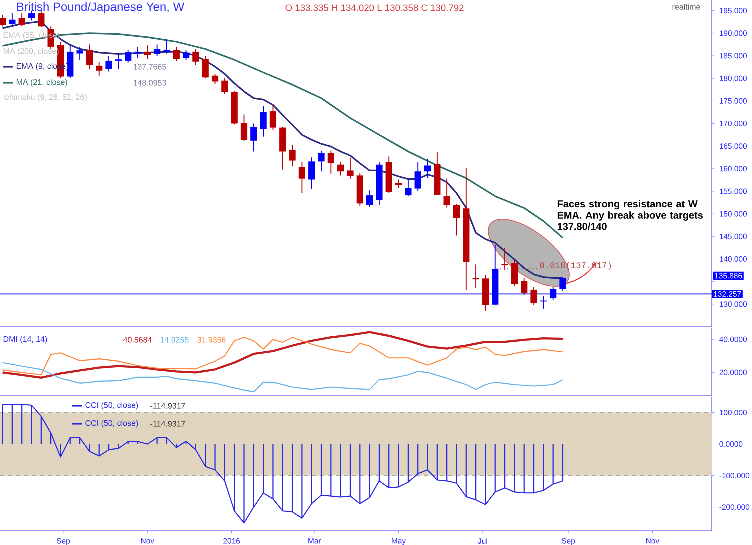 Image resolution: width=752 pixels, height=545 pixels. What do you see at coordinates (686, 7) in the screenshot?
I see `annotation: realtime` at bounding box center [686, 7].